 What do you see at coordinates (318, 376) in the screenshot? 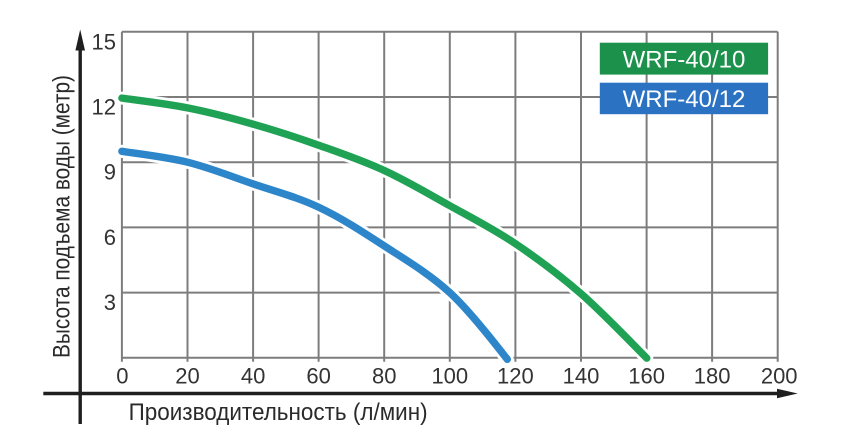
I see `svg-text: 60` at bounding box center [318, 376].